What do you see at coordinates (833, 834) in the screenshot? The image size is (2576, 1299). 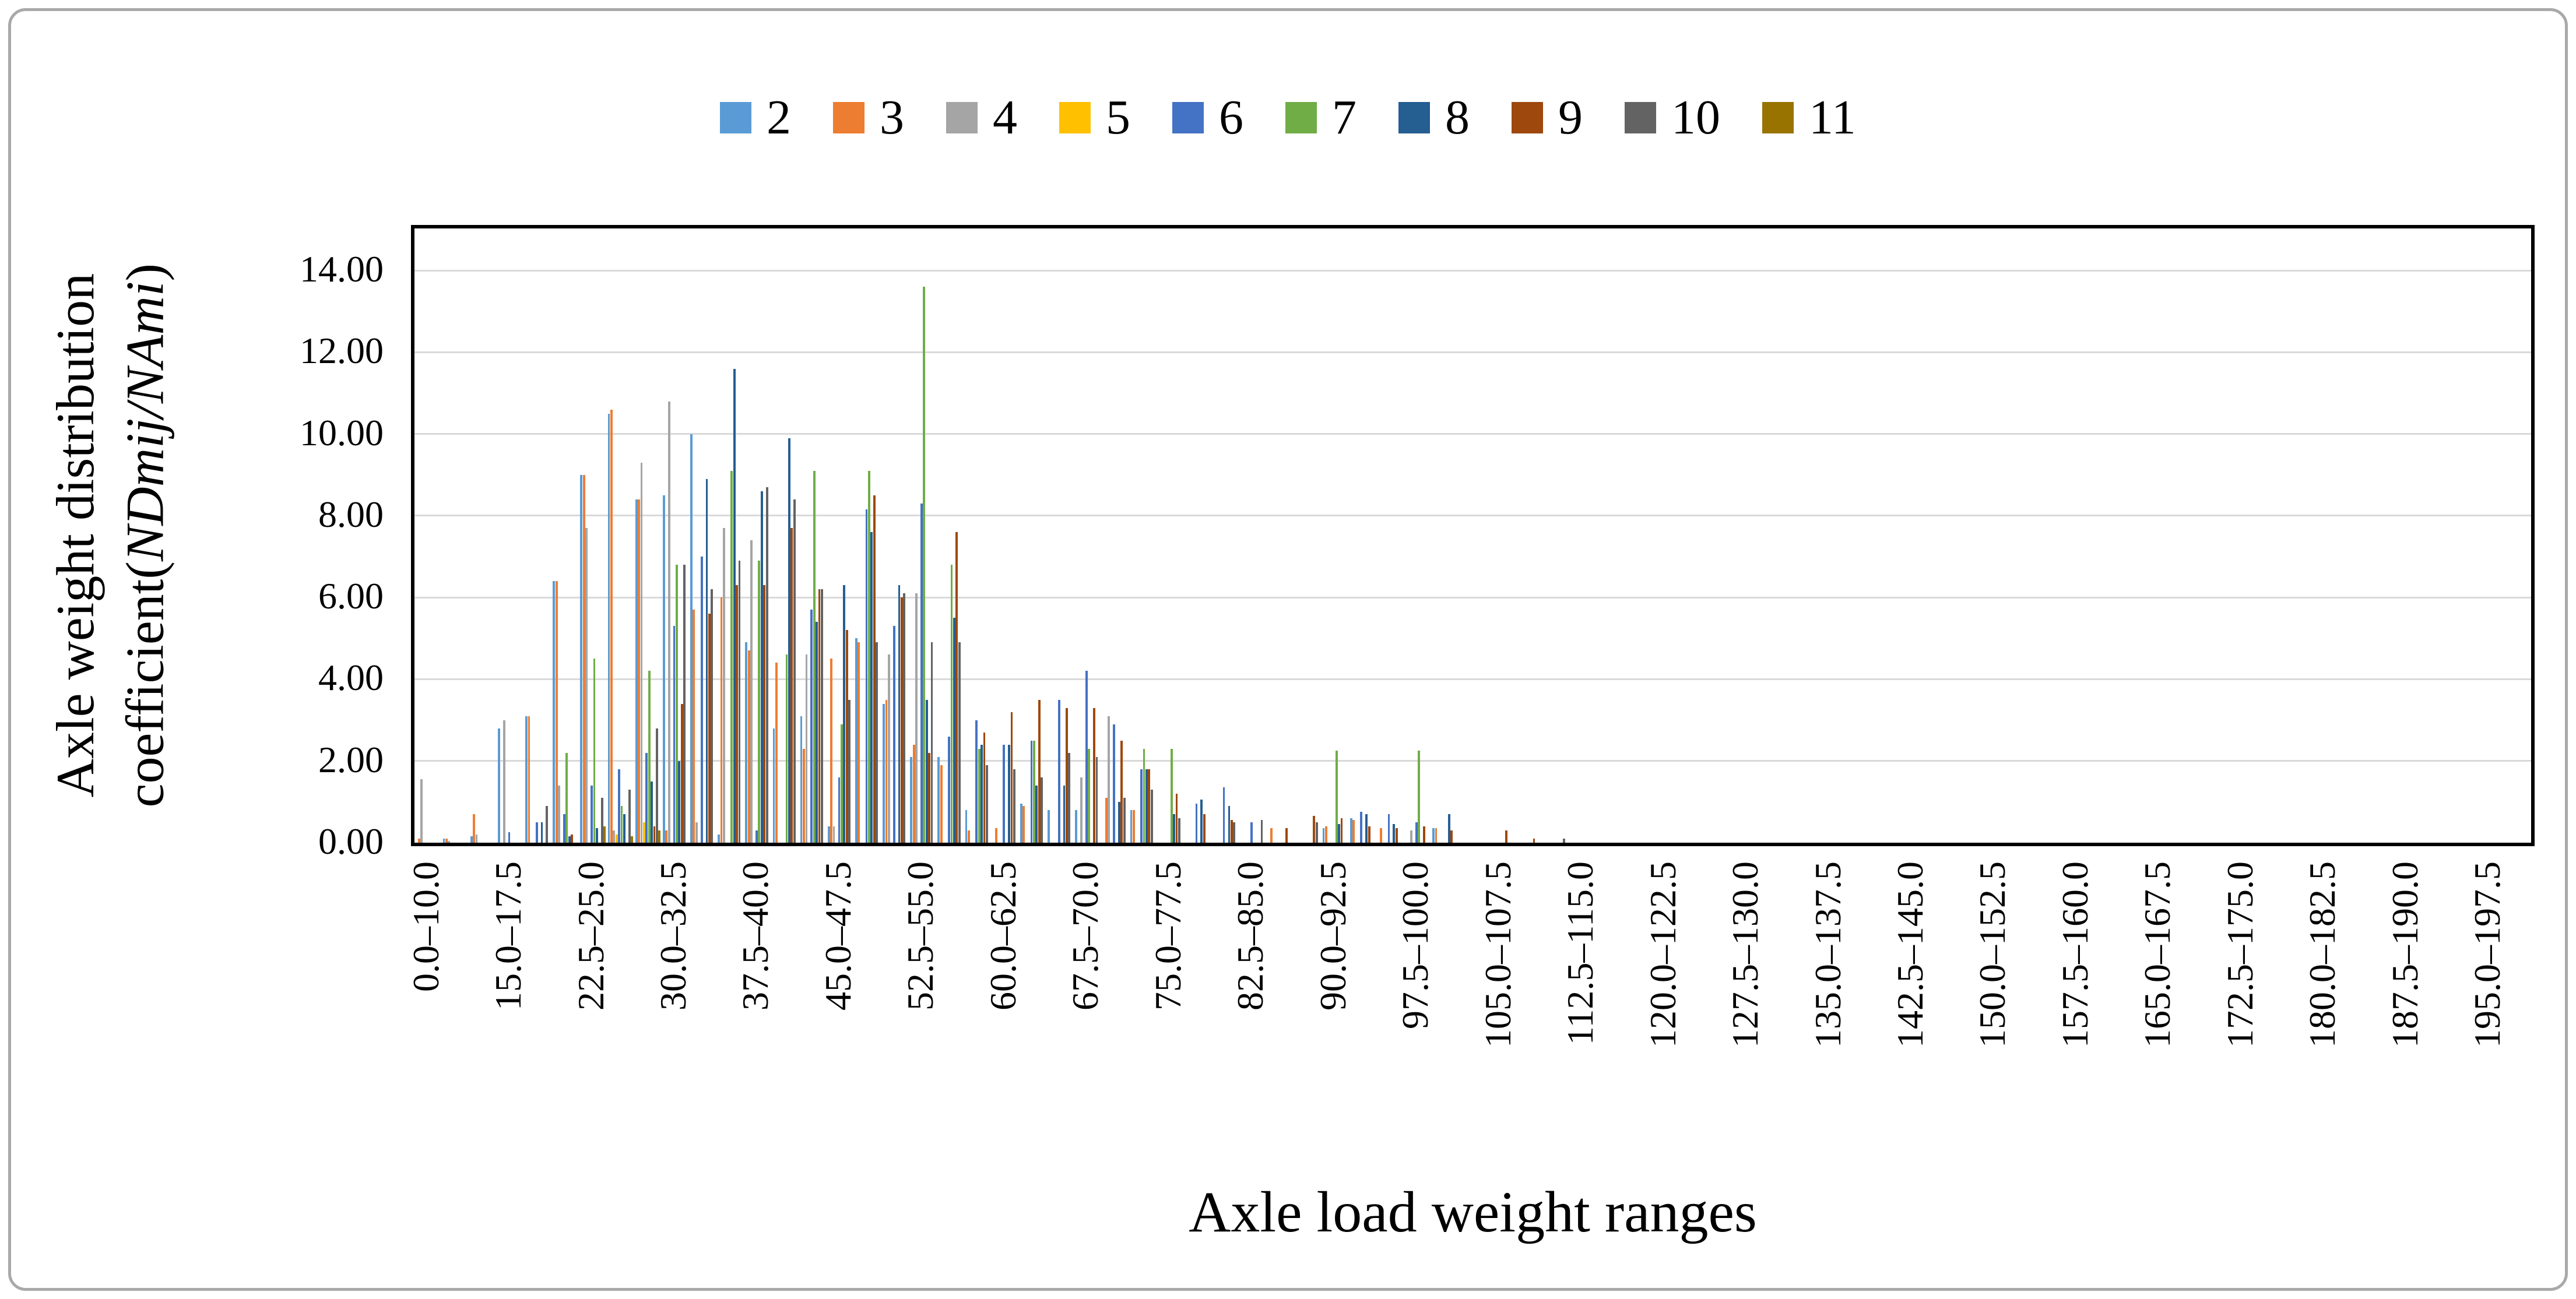 I see `bar-series4-bin15` at bounding box center [833, 834].